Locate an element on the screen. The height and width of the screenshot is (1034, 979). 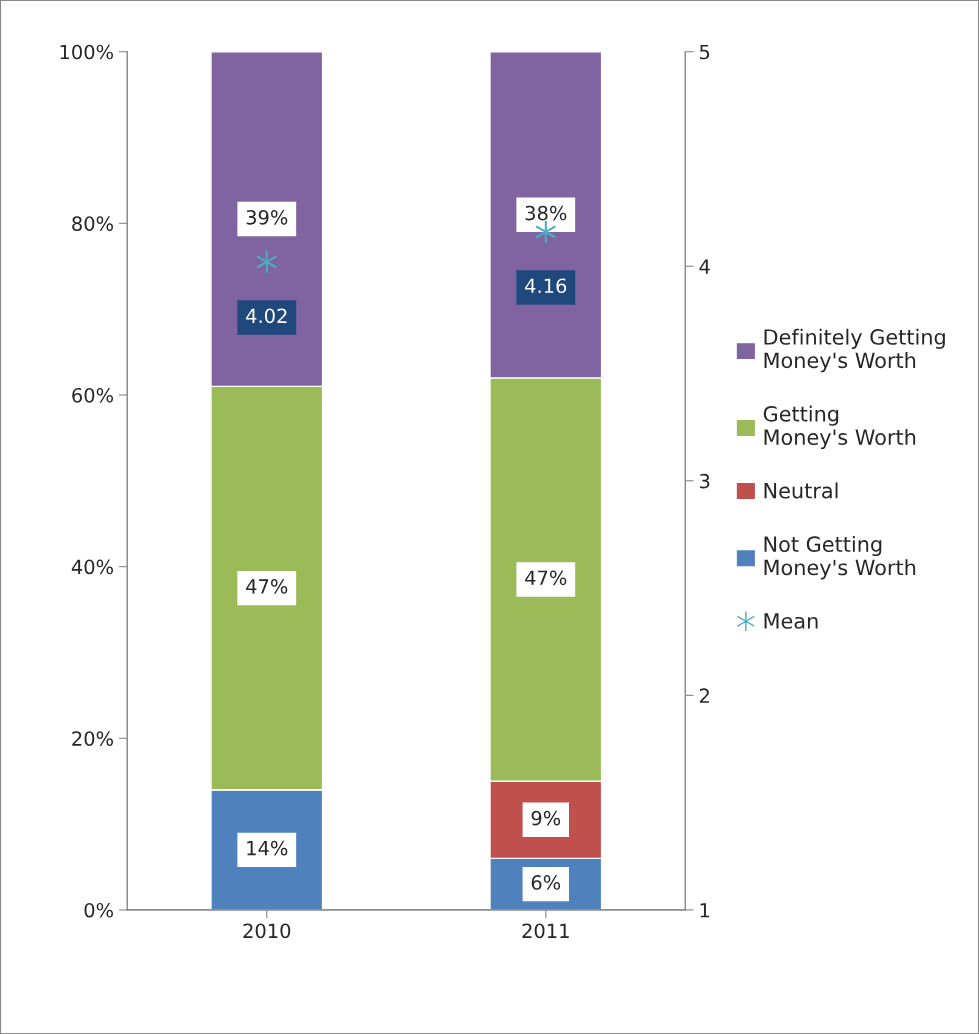
y-tick-label: 80% is located at coordinates (92, 224).